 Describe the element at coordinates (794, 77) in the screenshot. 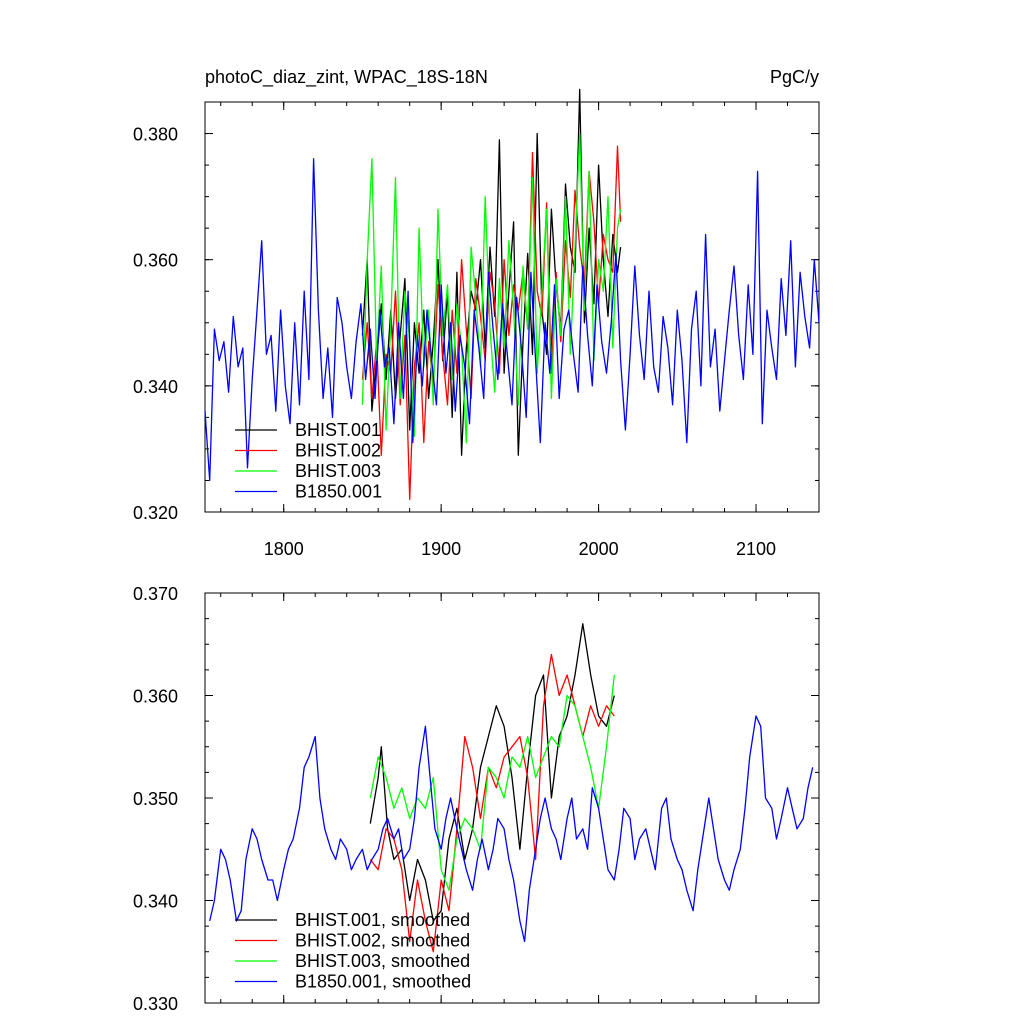

I see `units-label: PgC/y` at that location.